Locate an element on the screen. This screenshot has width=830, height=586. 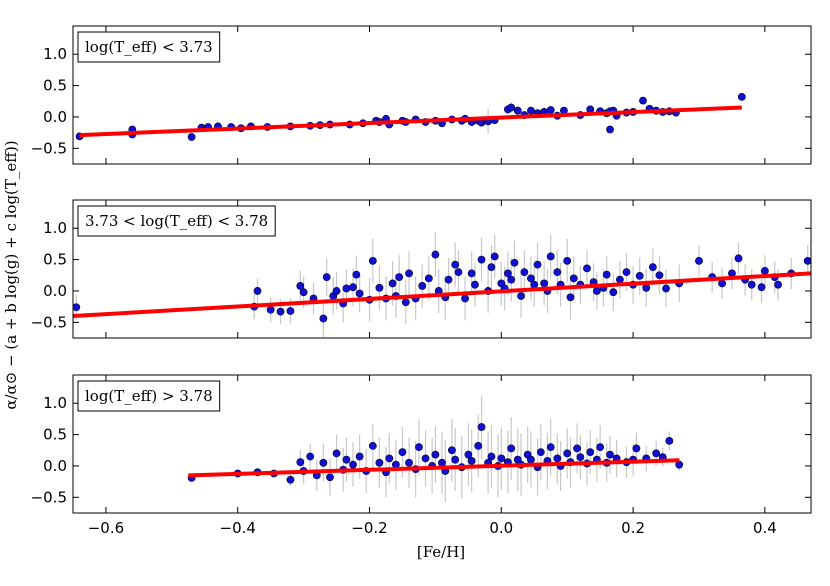
x-tick-label: 0.4 is located at coordinates (765, 528).